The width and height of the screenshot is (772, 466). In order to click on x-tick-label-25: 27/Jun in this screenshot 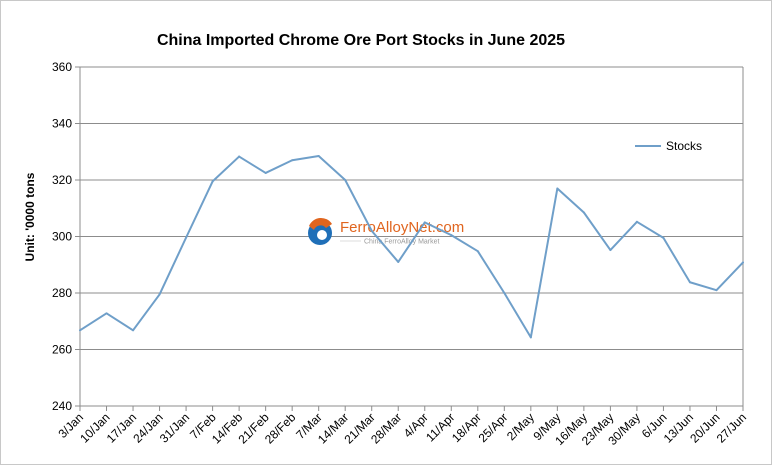, I will do `click(731, 427)`.